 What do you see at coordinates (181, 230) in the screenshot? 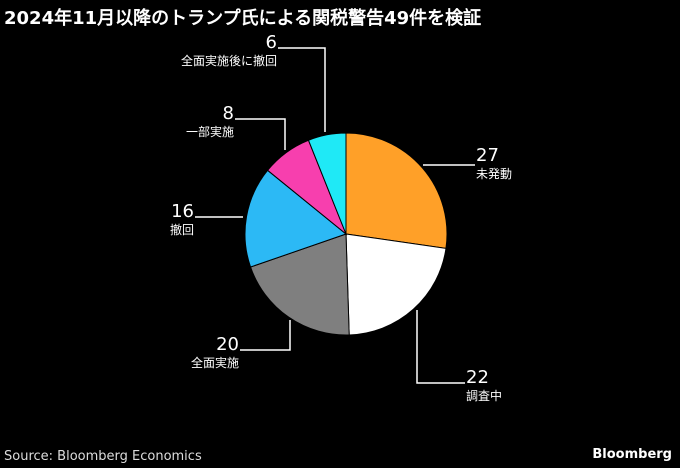
I see `slice-label-3: 撤回` at bounding box center [181, 230].